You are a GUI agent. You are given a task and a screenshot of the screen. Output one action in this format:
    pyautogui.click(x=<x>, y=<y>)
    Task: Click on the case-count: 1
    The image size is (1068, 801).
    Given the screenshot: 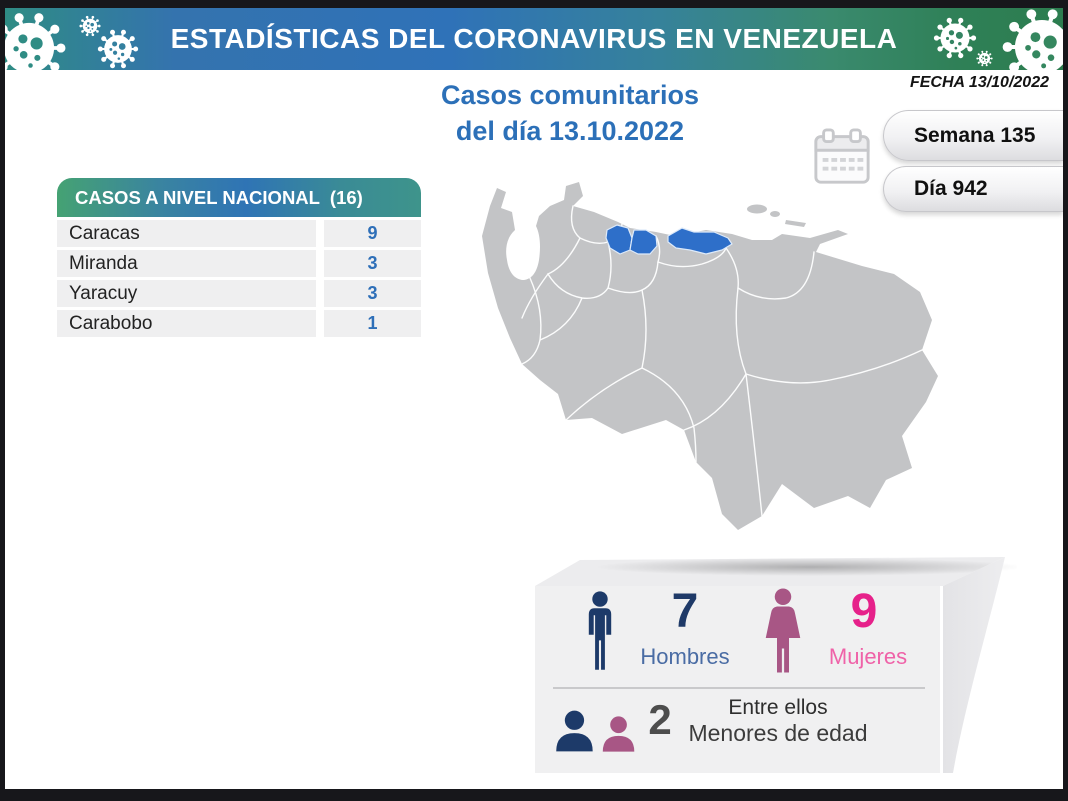 What is the action you would take?
    pyautogui.click(x=372, y=323)
    